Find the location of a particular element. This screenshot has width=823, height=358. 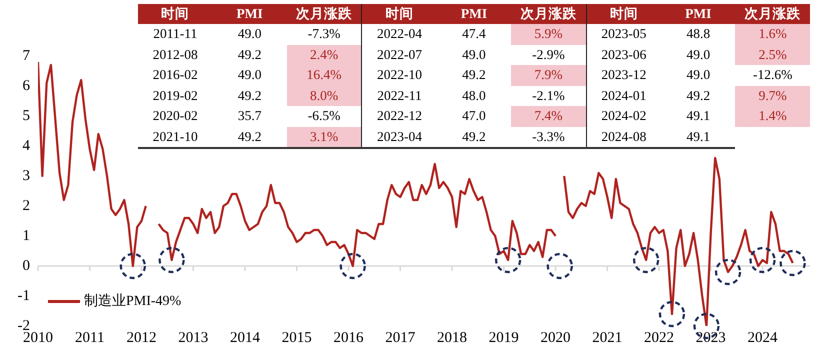

y-tick-label: -1 is located at coordinates (24, 296).